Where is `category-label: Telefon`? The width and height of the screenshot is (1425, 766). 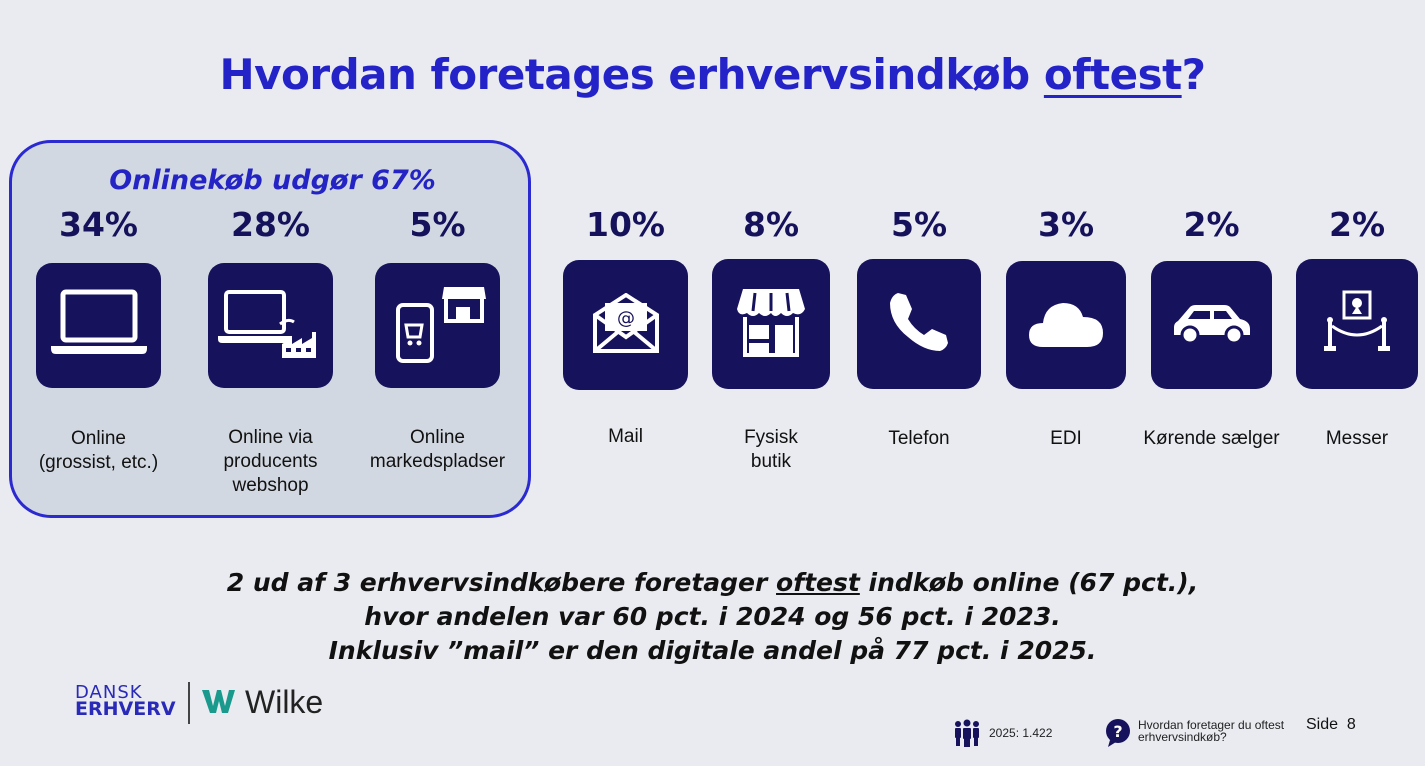 category-label: Telefon is located at coordinates (919, 438).